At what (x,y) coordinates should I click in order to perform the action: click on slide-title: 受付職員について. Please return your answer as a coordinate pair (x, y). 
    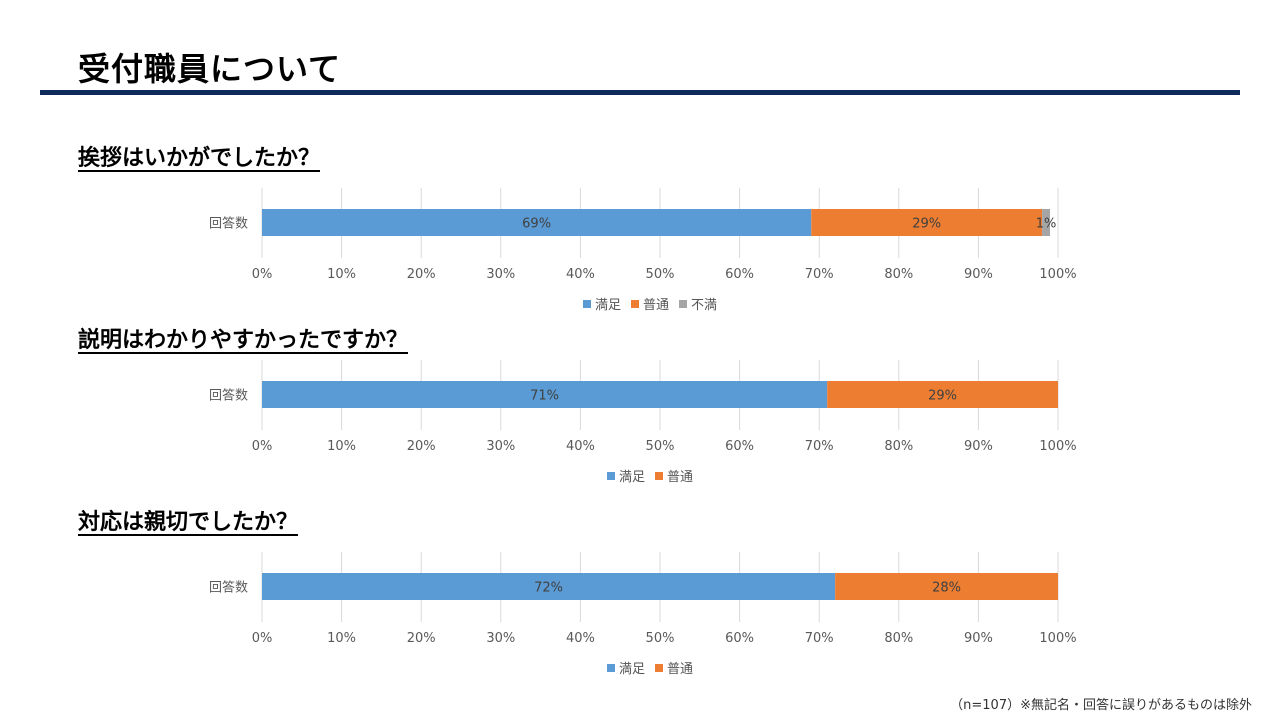
    Looking at the image, I should click on (210, 69).